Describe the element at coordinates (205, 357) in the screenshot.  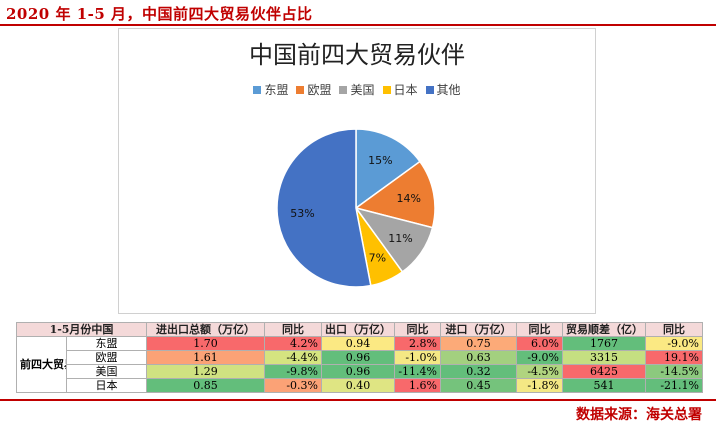
I see `table-cell: 1.61` at that location.